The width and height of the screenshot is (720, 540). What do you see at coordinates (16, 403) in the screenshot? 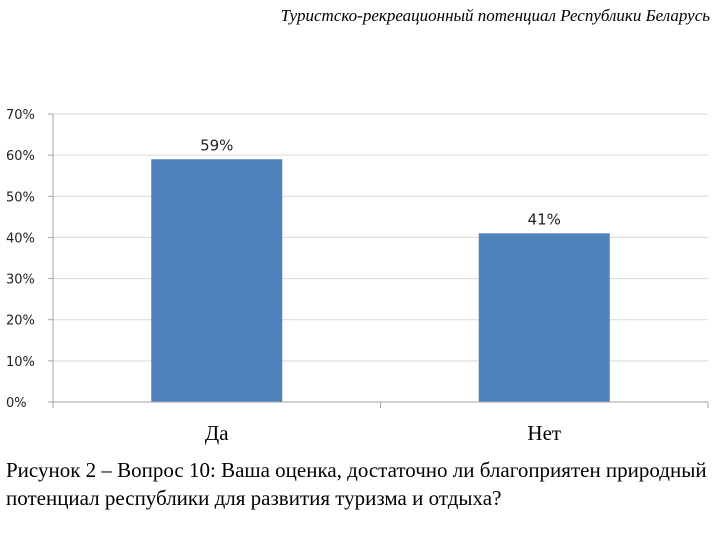
I see `y-tick-label: 0%` at bounding box center [16, 403].